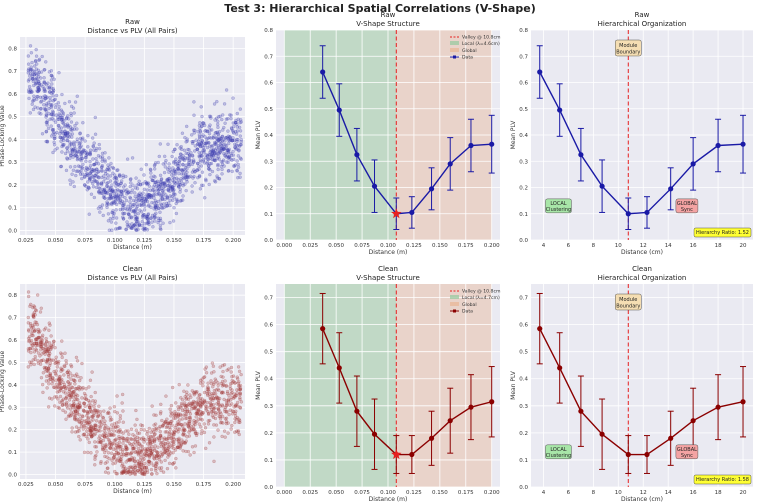 The image size is (761, 504). Describe the element at coordinates (642, 24) in the screenshot. I see `panel-subtitle: Hierarchical Organization` at that location.